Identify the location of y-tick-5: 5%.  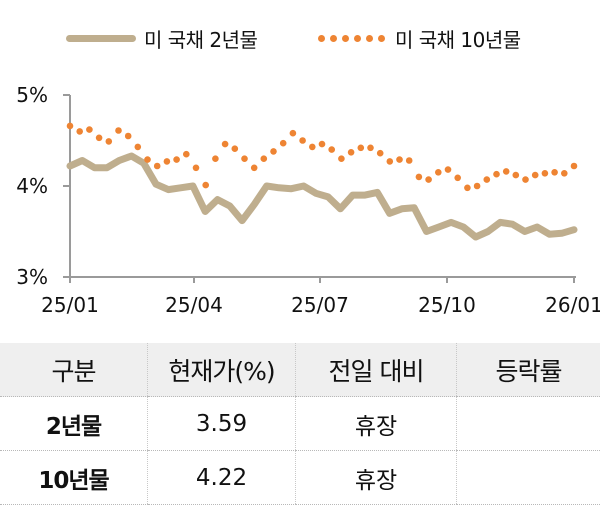
(32, 95).